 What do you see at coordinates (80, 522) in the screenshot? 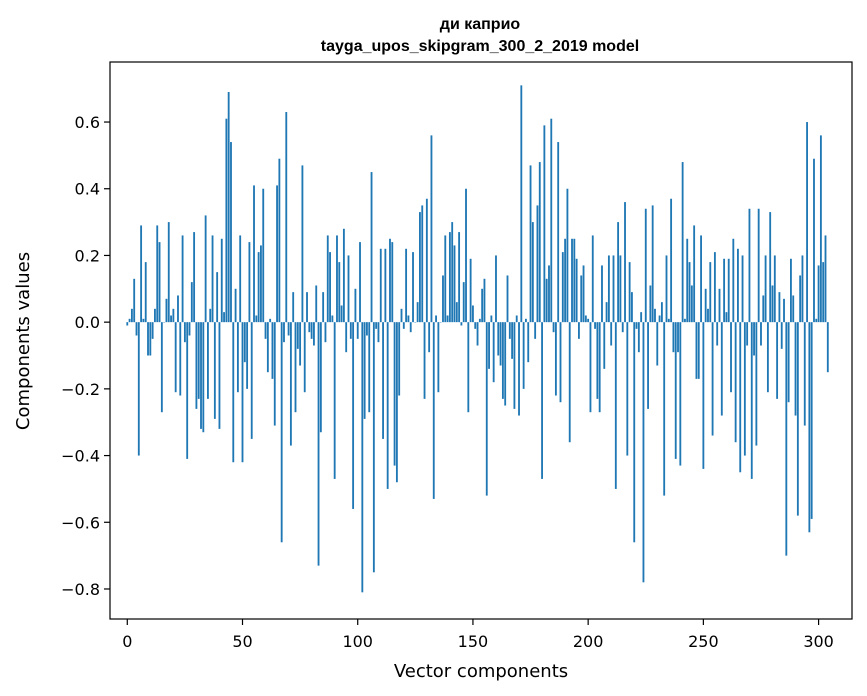
I see `y-tick-label-1: −0.6` at bounding box center [80, 522].